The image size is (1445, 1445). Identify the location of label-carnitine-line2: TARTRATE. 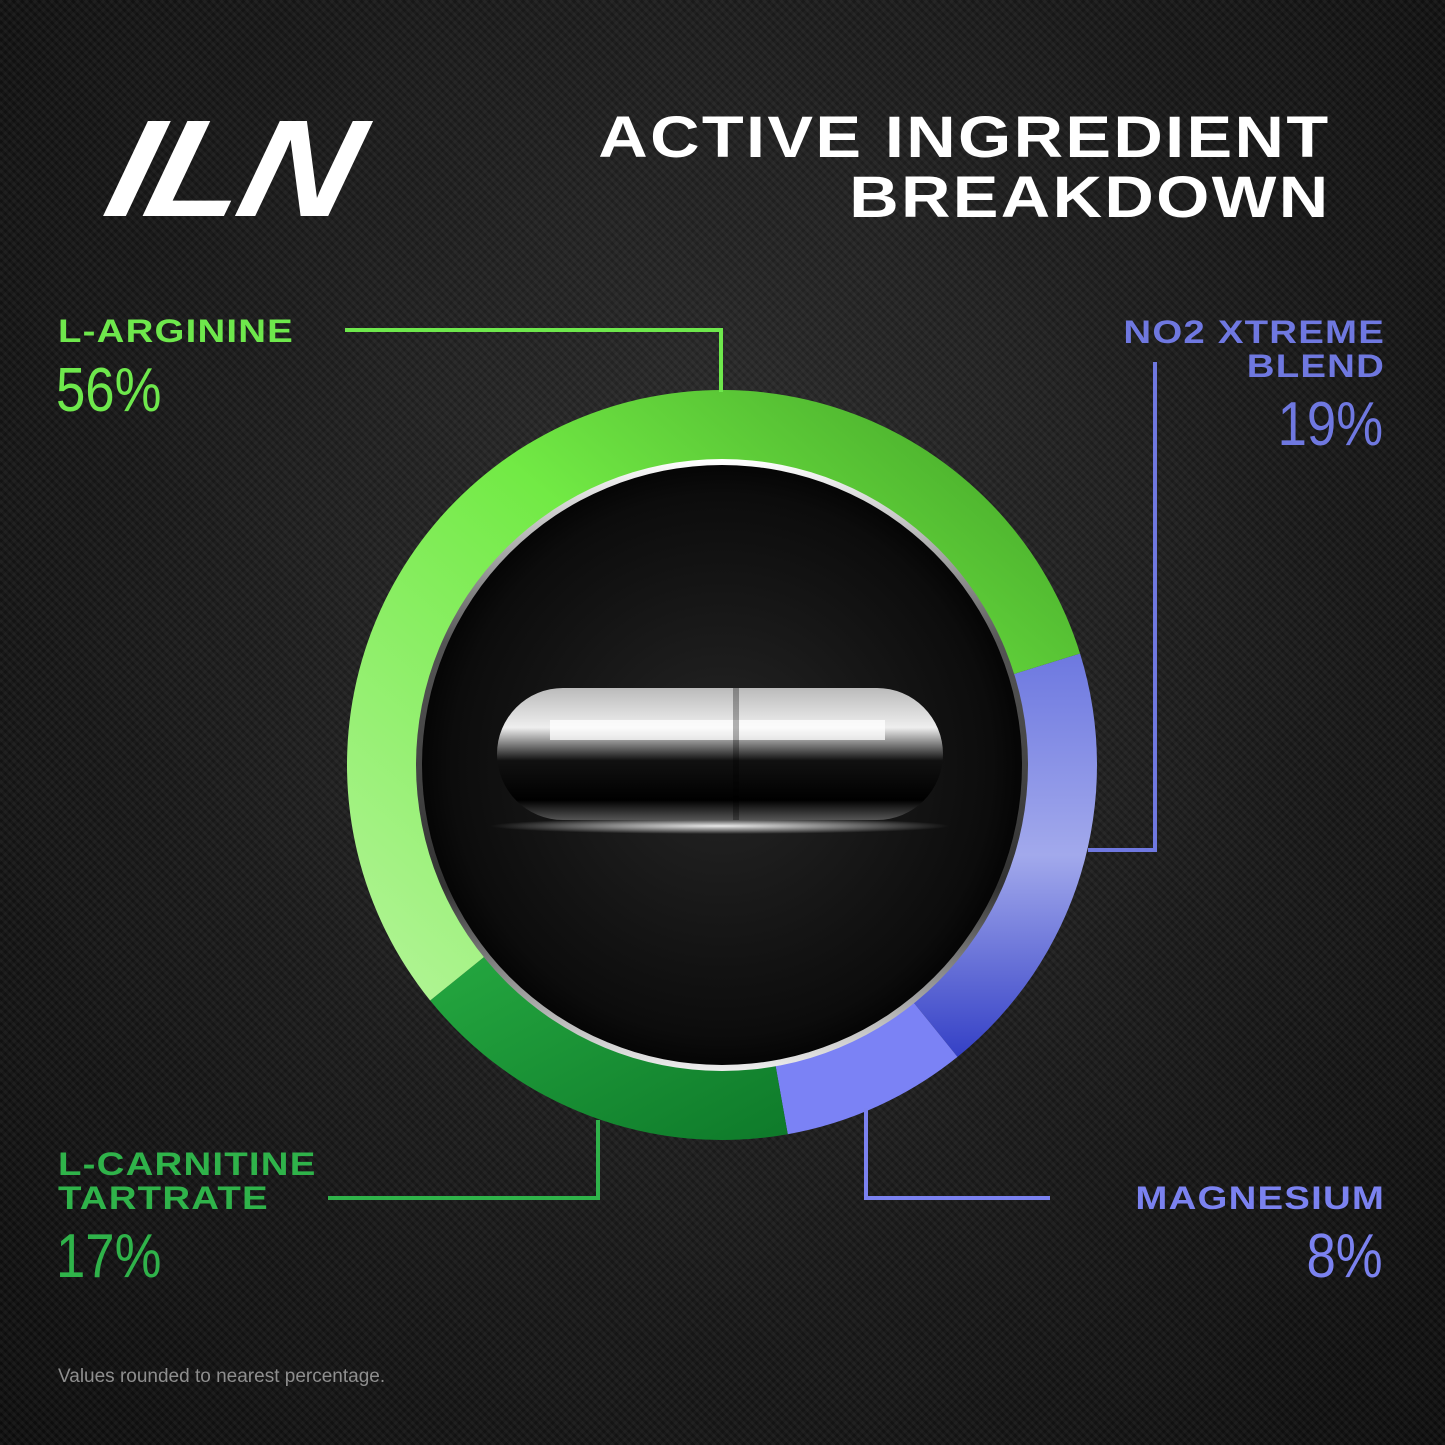
(163, 1198).